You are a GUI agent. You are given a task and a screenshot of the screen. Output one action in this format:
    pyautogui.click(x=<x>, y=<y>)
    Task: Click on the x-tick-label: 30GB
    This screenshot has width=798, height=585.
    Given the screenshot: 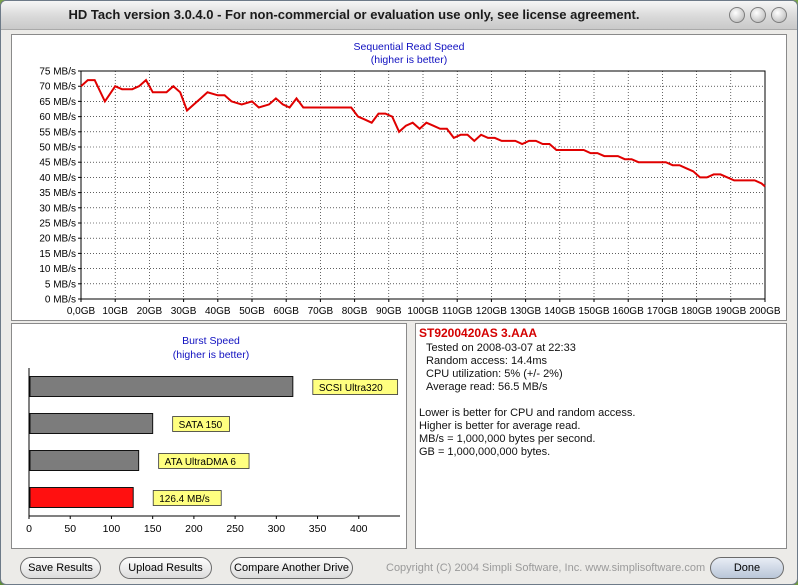 What is the action you would take?
    pyautogui.click(x=184, y=311)
    